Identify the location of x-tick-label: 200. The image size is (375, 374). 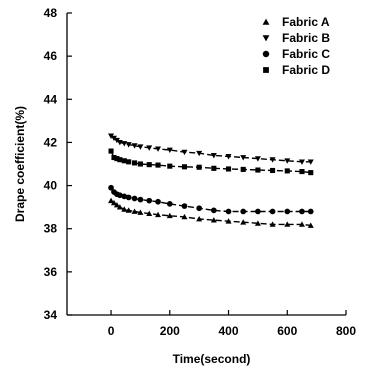
(170, 331).